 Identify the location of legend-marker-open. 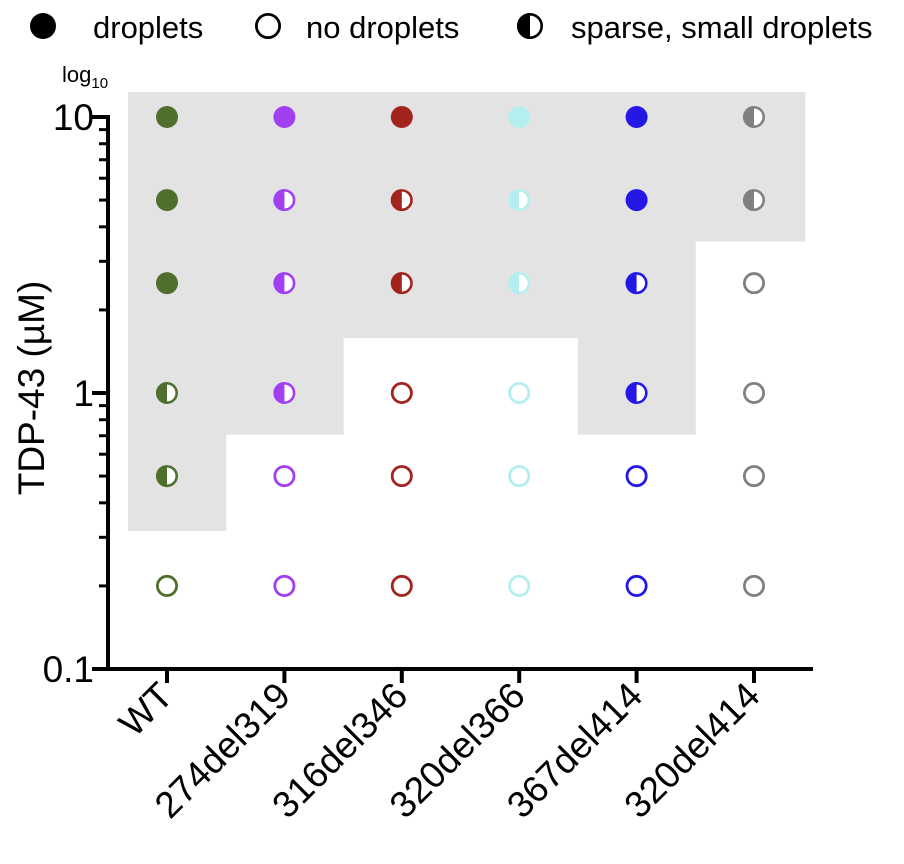
(267, 26).